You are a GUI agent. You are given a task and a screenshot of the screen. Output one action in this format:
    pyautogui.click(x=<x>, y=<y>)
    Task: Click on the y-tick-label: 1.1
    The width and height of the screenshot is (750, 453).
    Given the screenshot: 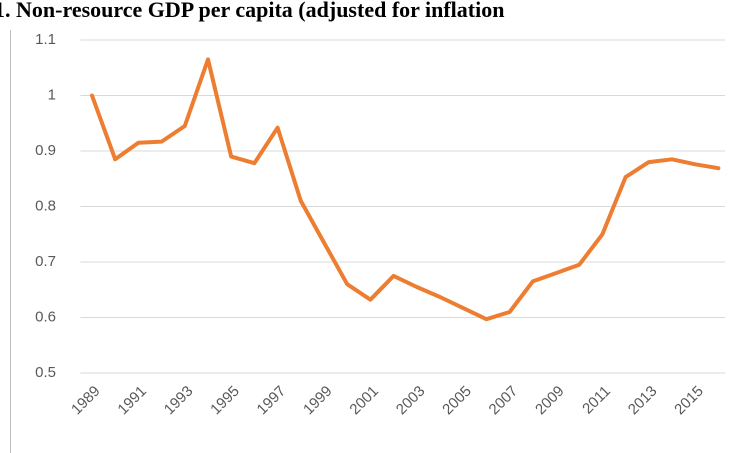 What is the action you would take?
    pyautogui.click(x=45, y=39)
    